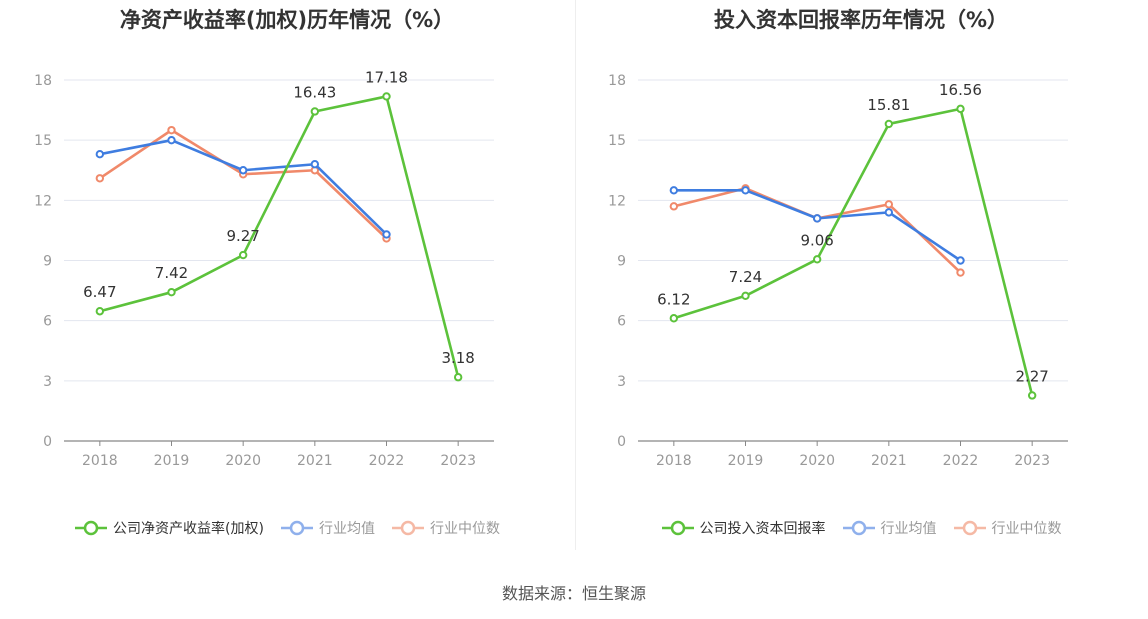 The image size is (1148, 619). Describe the element at coordinates (575, 275) in the screenshot. I see `panel-divider` at that location.